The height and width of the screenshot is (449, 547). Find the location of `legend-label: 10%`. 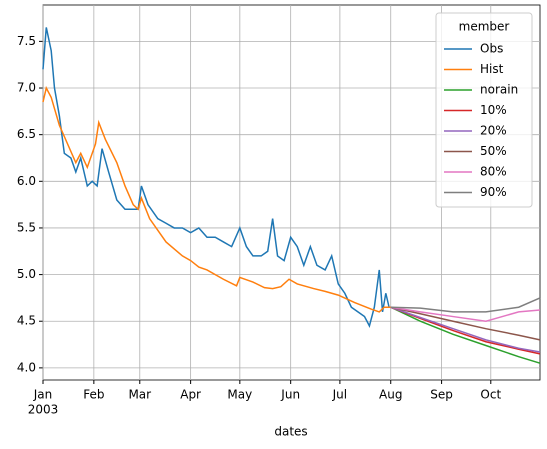

legend-label: 10% is located at coordinates (493, 110).